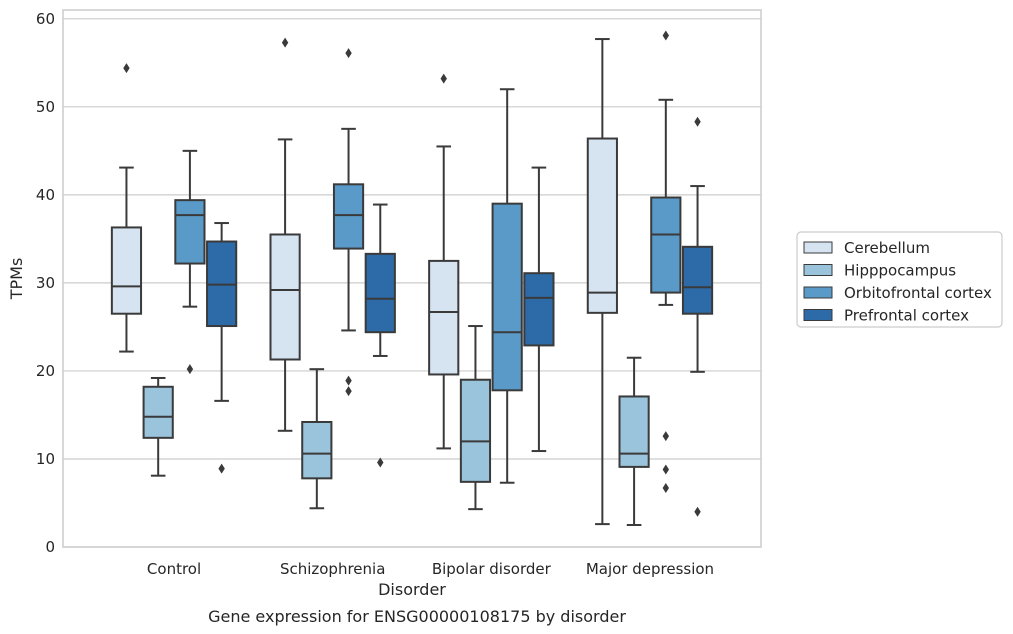 The width and height of the screenshot is (1013, 634). What do you see at coordinates (650, 569) in the screenshot?
I see `x-tick-label: Major depression` at bounding box center [650, 569].